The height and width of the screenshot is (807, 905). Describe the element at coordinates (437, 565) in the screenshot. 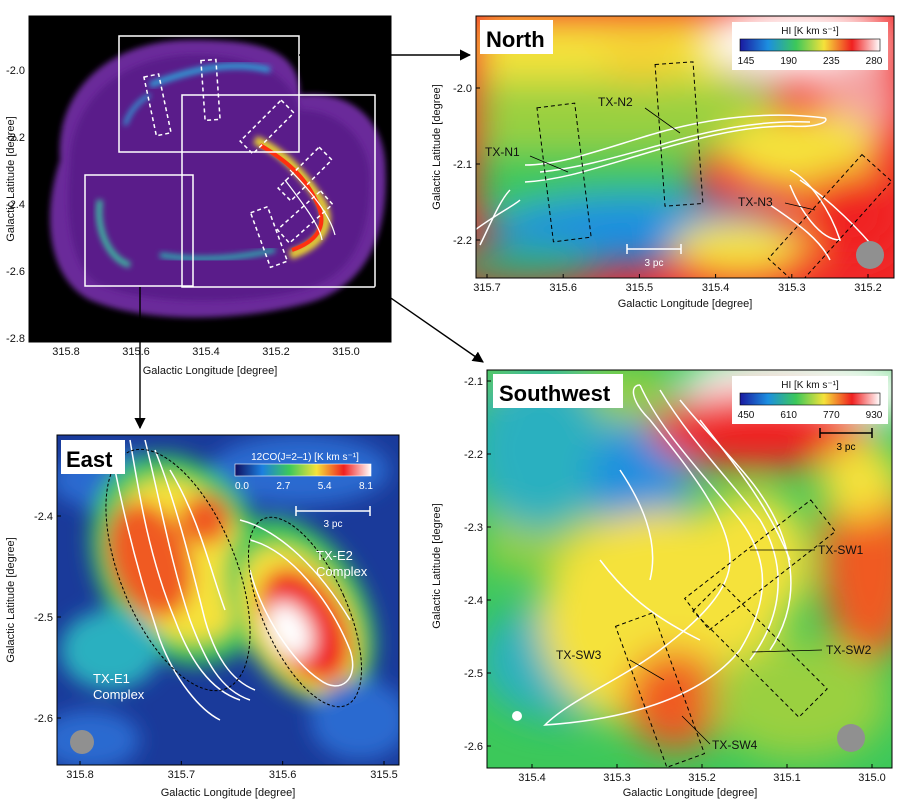

I see `southwest-y-label: Galactic Latitude [degree]` at that location.